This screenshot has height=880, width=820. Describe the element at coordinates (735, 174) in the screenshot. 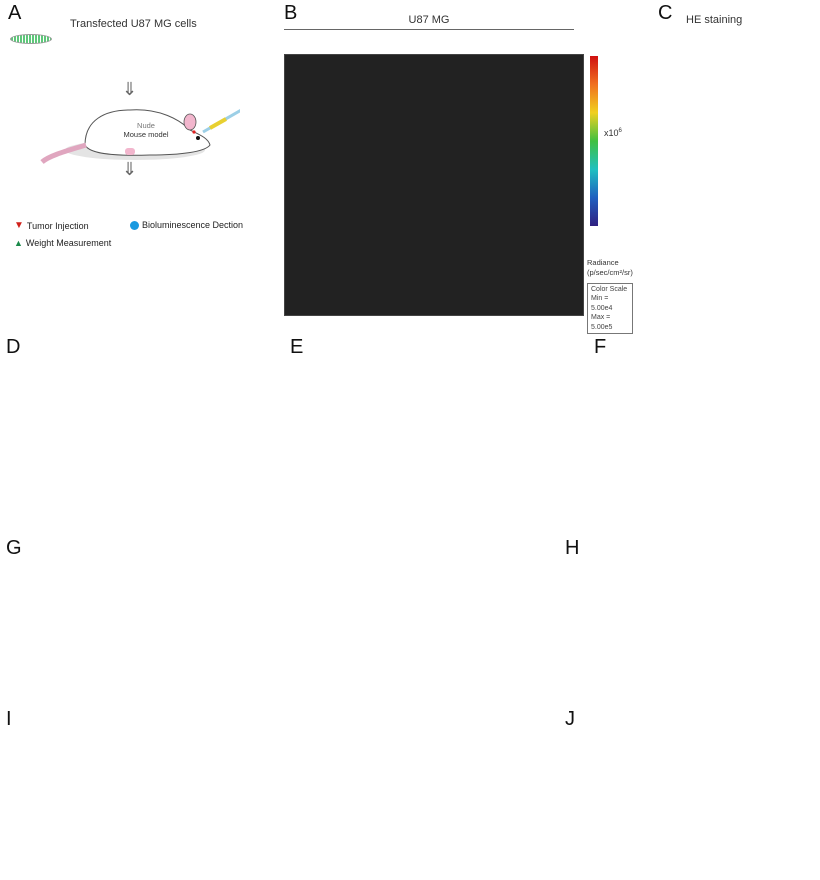

I see `he-staining-grid` at that location.